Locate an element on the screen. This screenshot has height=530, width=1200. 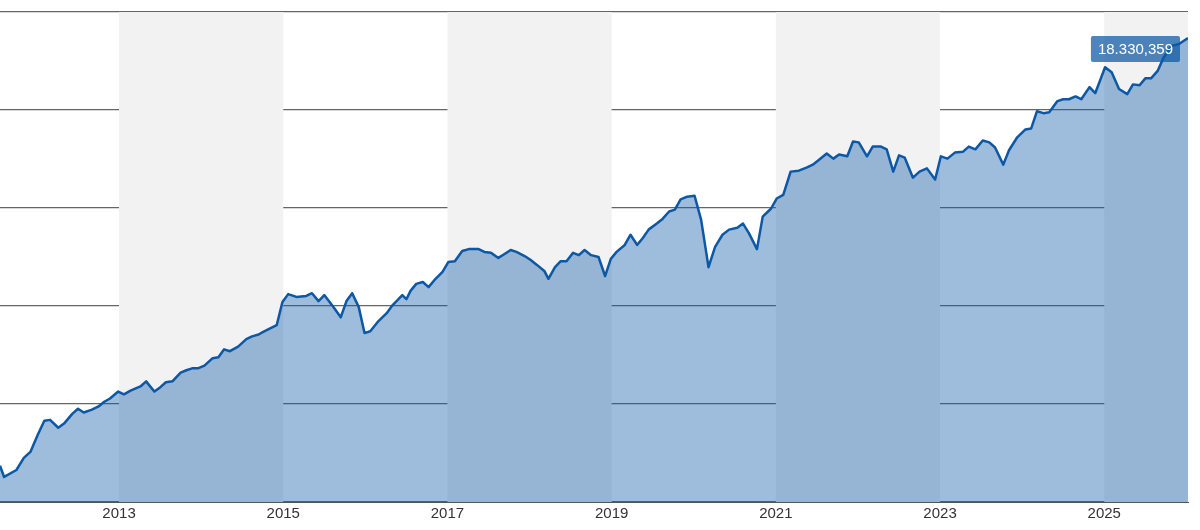
x-tick-label: 2013 is located at coordinates (119, 513).